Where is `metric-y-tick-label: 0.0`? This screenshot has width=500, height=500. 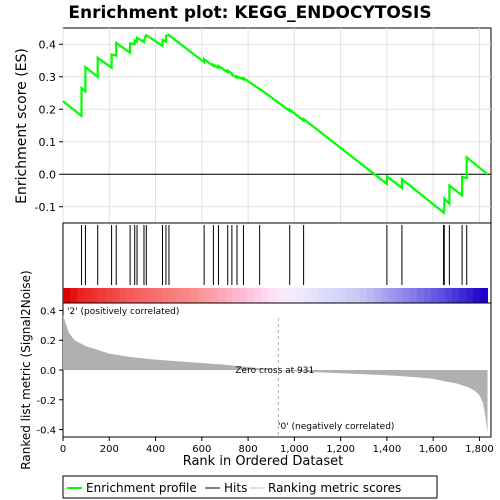
metric-y-tick-label: 0.0 is located at coordinates (48, 371).